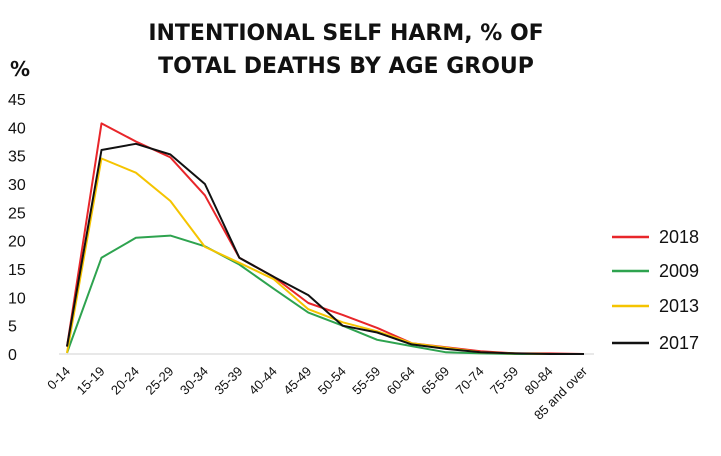 Image resolution: width=721 pixels, height=456 pixels. Describe the element at coordinates (17, 270) in the screenshot. I see `y-tick-label: 15` at that location.